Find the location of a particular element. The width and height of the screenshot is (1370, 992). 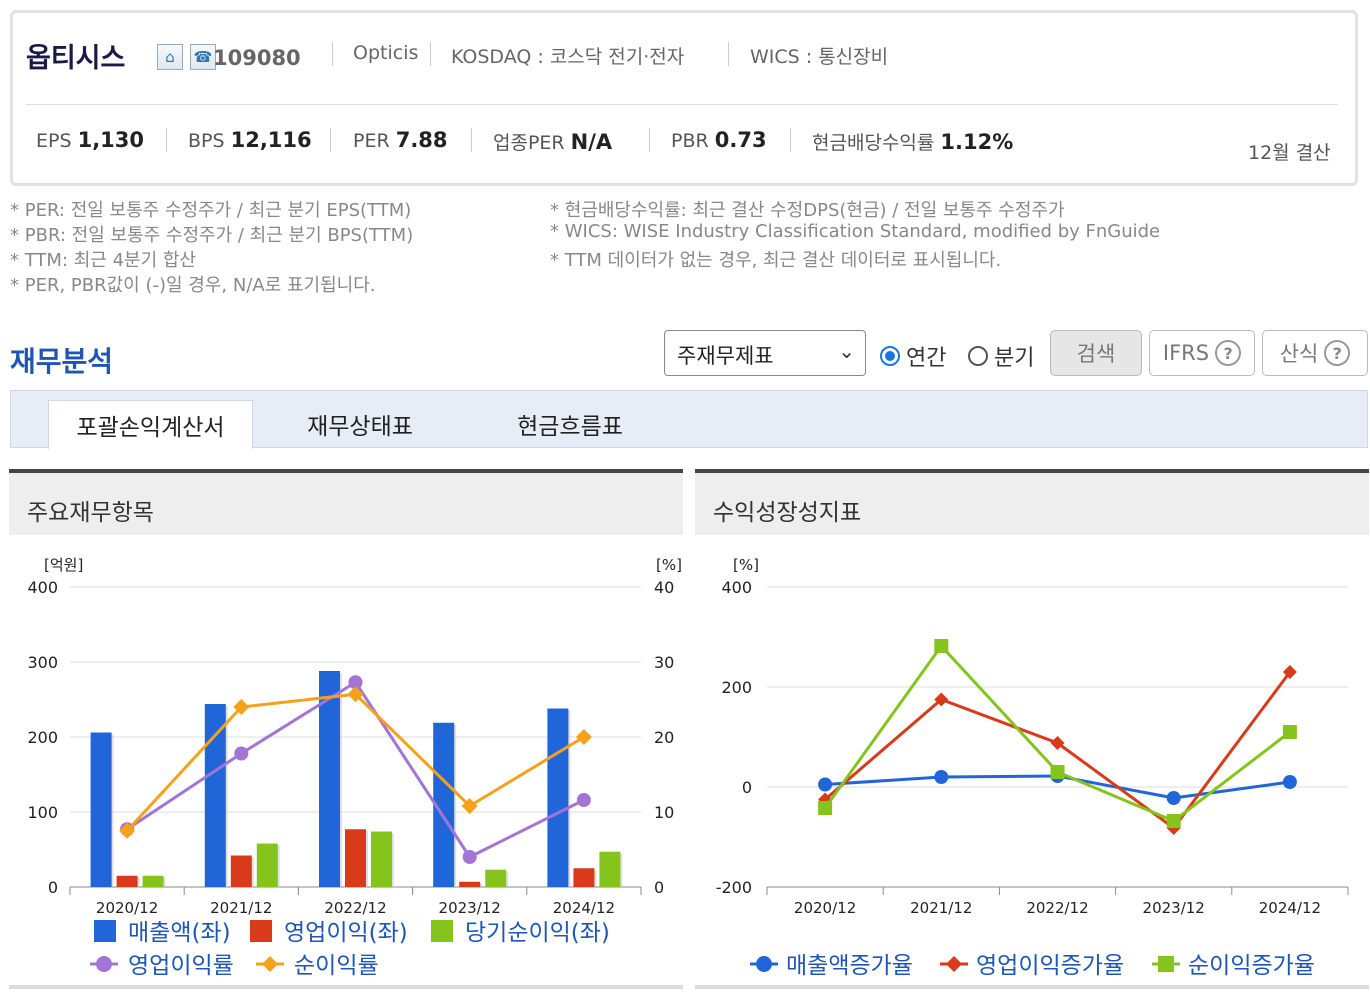

legend-label: 매출액(좌) is located at coordinates (179, 933).